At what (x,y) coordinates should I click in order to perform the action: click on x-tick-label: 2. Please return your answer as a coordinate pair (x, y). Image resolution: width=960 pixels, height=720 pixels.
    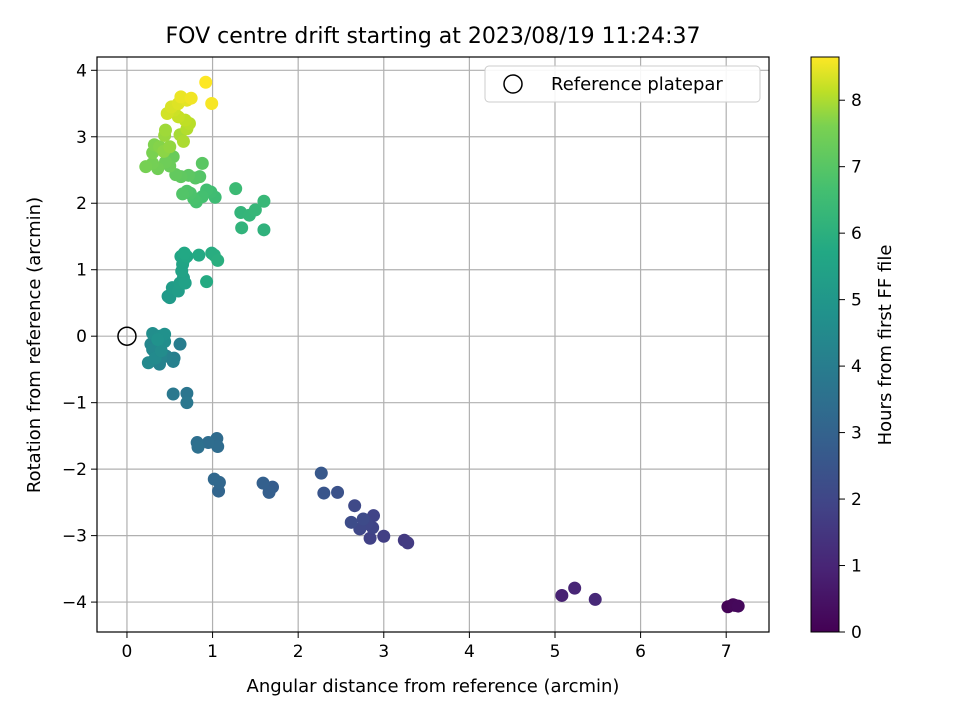
    Looking at the image, I should click on (298, 652).